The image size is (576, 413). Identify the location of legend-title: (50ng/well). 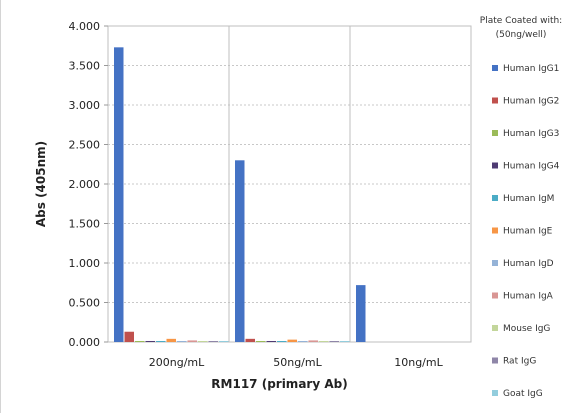
(521, 35).